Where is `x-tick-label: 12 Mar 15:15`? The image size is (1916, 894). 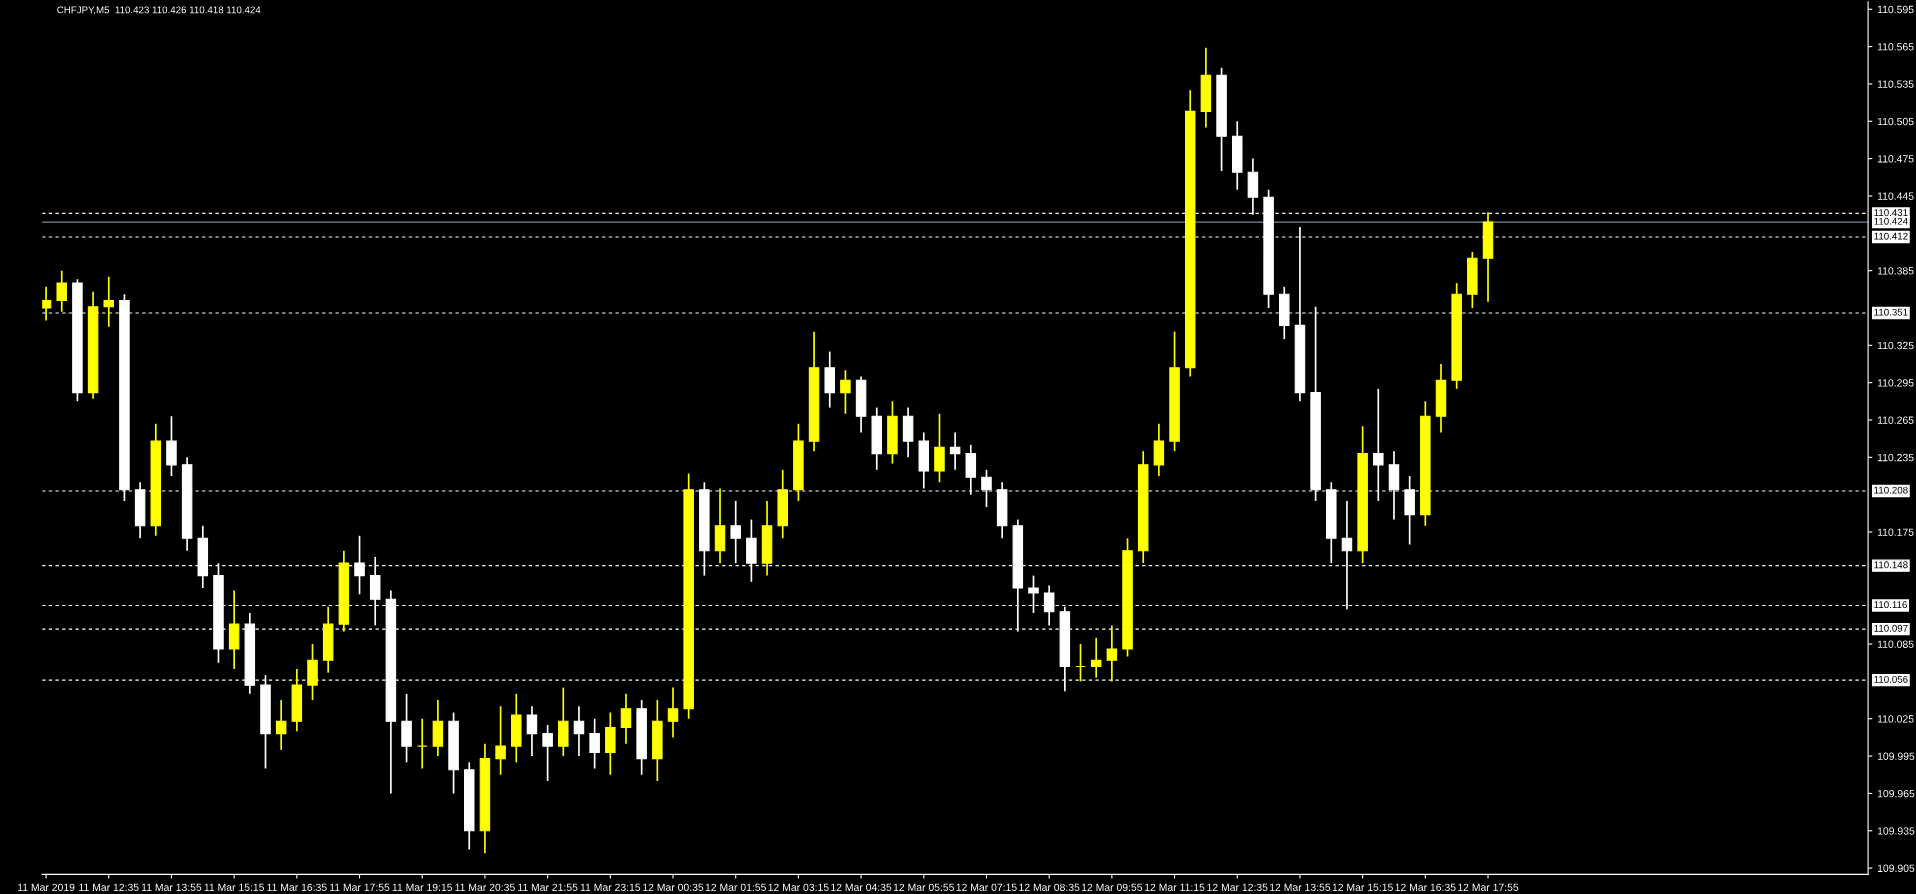
x-tick-label: 12 Mar 15:15 is located at coordinates (1362, 887).